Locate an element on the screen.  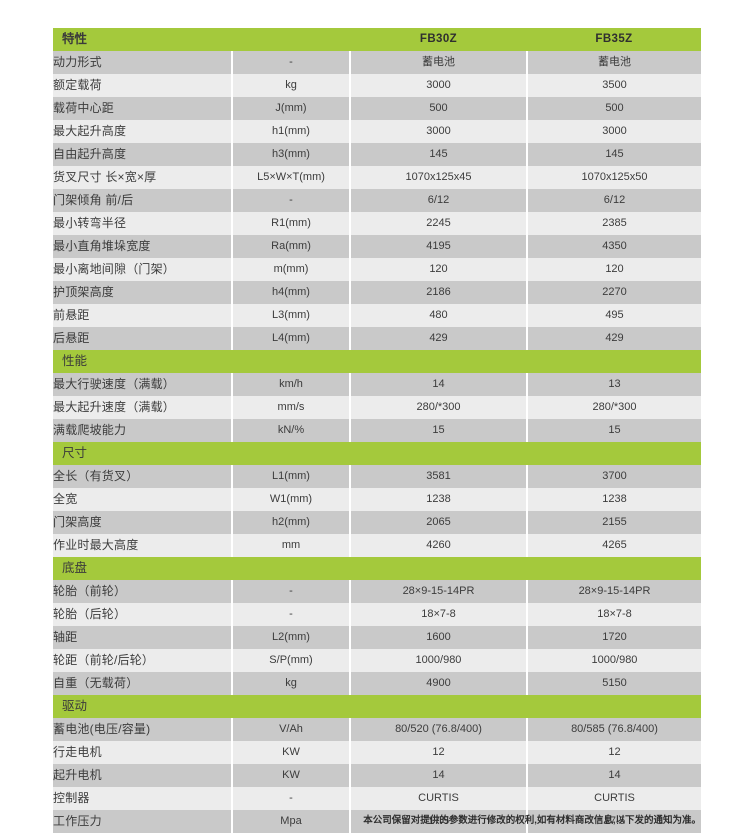
spec-name: 最小离地间隙（门架） is located at coordinates (142, 269).